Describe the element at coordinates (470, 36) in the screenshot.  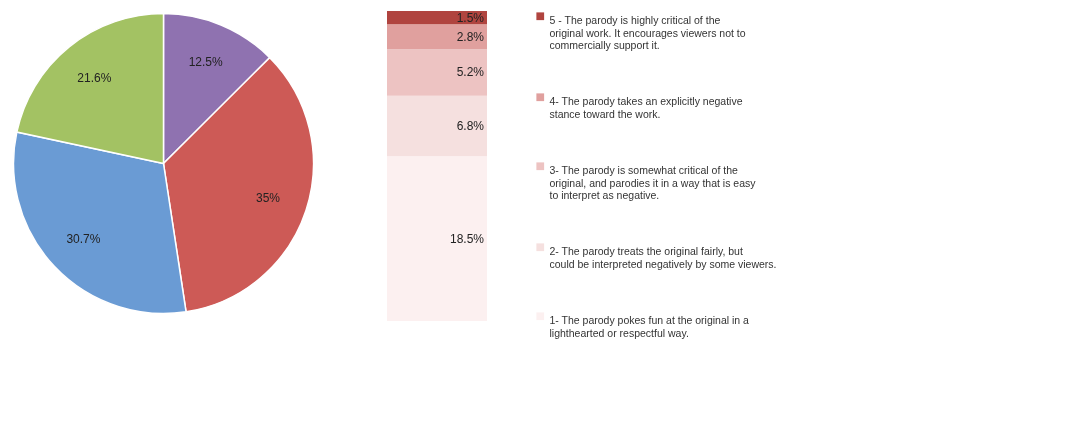
I see `data-label: 2.8%` at that location.